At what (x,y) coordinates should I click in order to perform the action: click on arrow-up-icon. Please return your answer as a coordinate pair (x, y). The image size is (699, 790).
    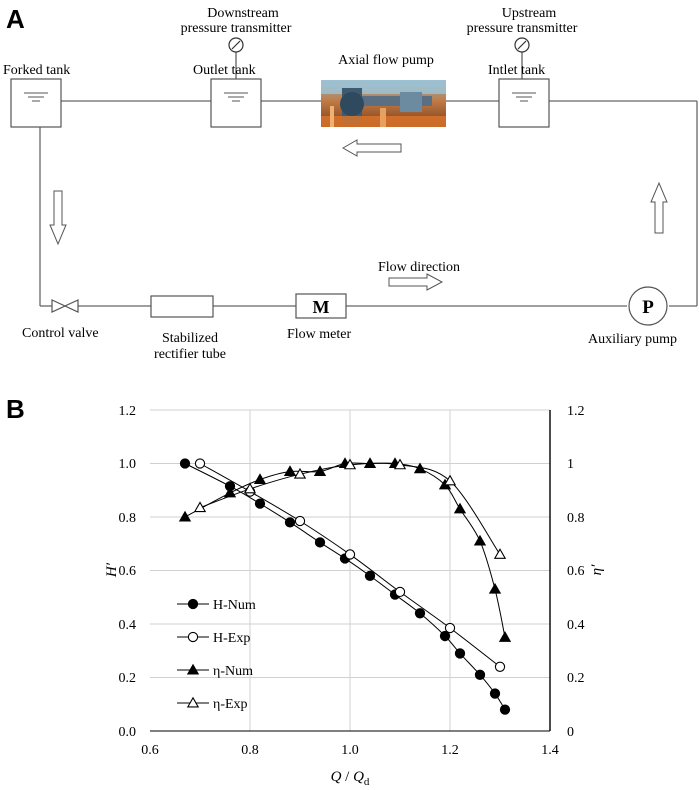
    Looking at the image, I should click on (659, 207).